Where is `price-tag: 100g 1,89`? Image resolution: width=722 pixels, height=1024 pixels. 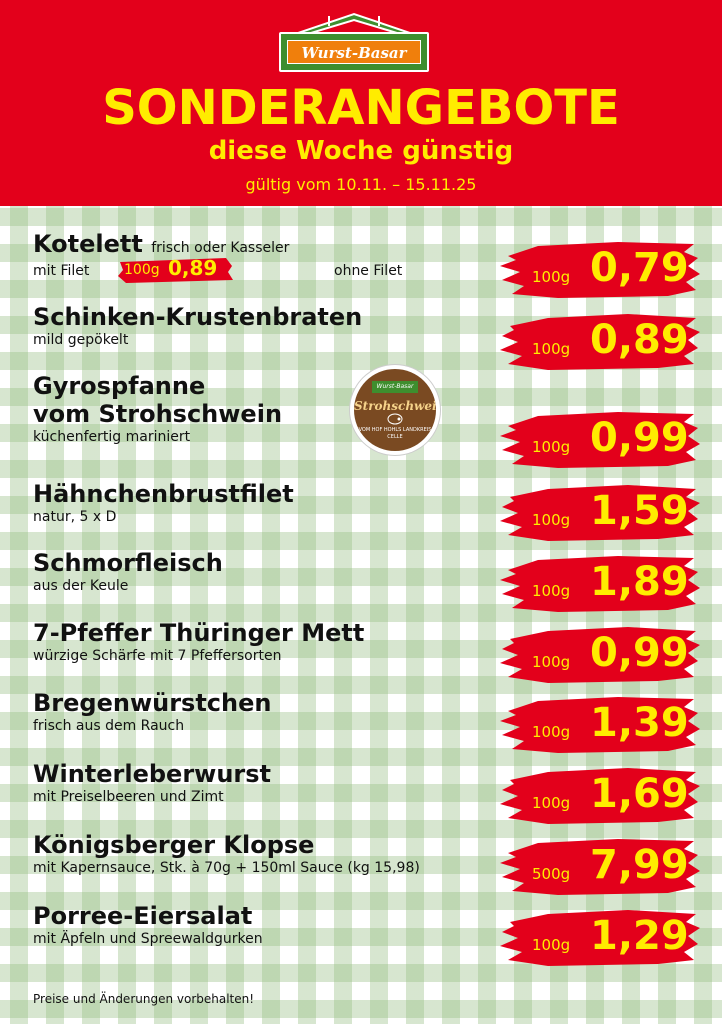
price-tag: 100g 1,89 is located at coordinates (600, 583).